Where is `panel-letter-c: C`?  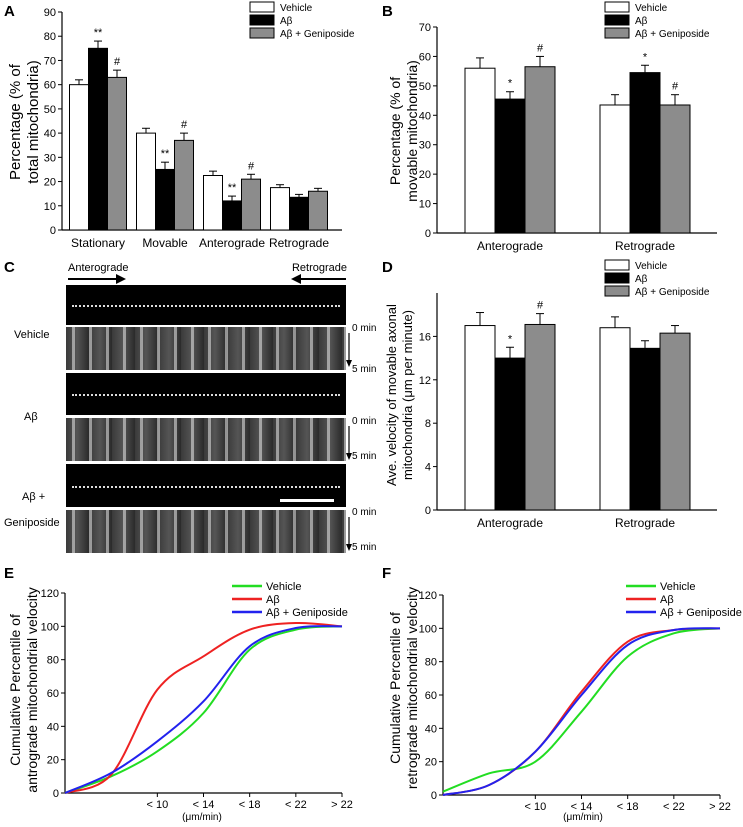
panel-letter-c: C is located at coordinates (9, 267).